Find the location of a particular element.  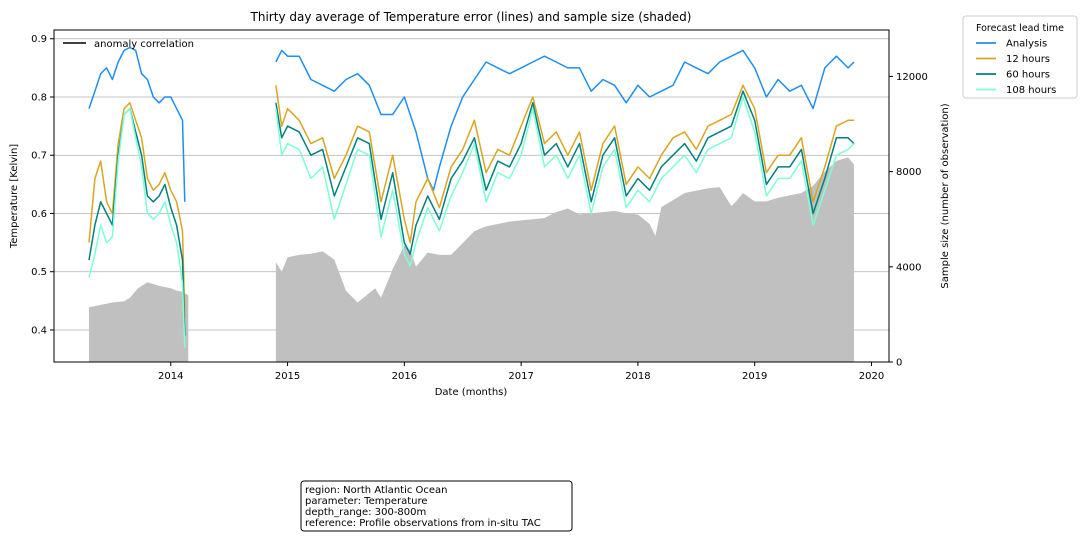

y-tick-label: 0.4 is located at coordinates (39, 330).